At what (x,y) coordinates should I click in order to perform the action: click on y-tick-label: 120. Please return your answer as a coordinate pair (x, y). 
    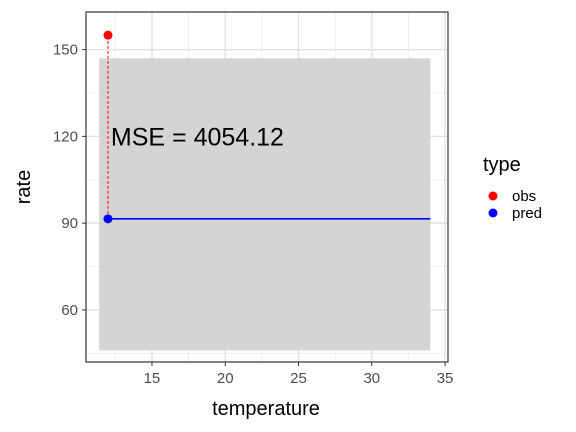
    Looking at the image, I should click on (65, 136).